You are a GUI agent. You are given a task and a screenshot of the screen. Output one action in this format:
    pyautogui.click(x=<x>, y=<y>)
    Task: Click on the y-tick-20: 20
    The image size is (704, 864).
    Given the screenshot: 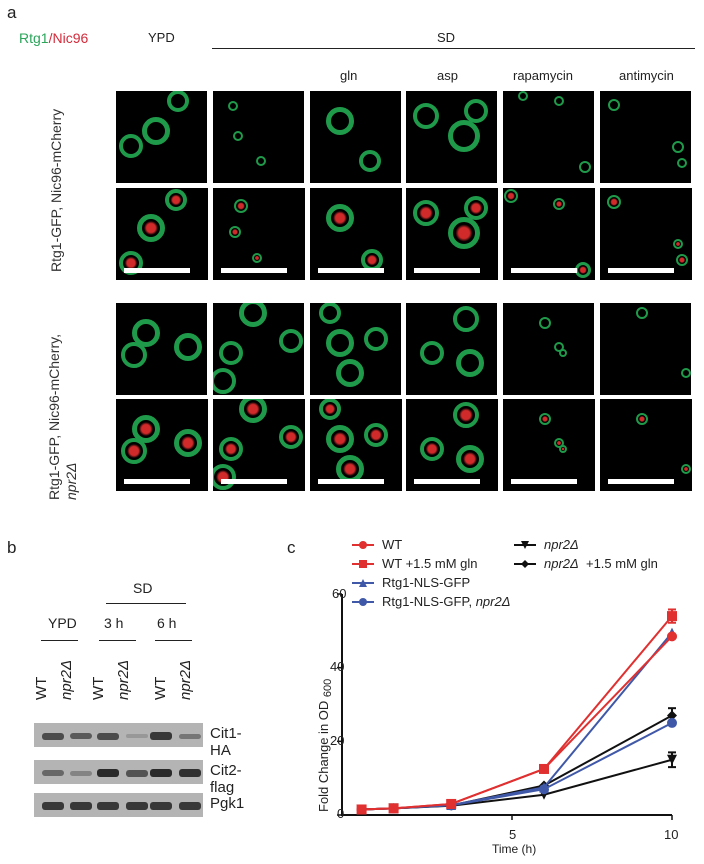 What is the action you would take?
    pyautogui.click(x=337, y=740)
    